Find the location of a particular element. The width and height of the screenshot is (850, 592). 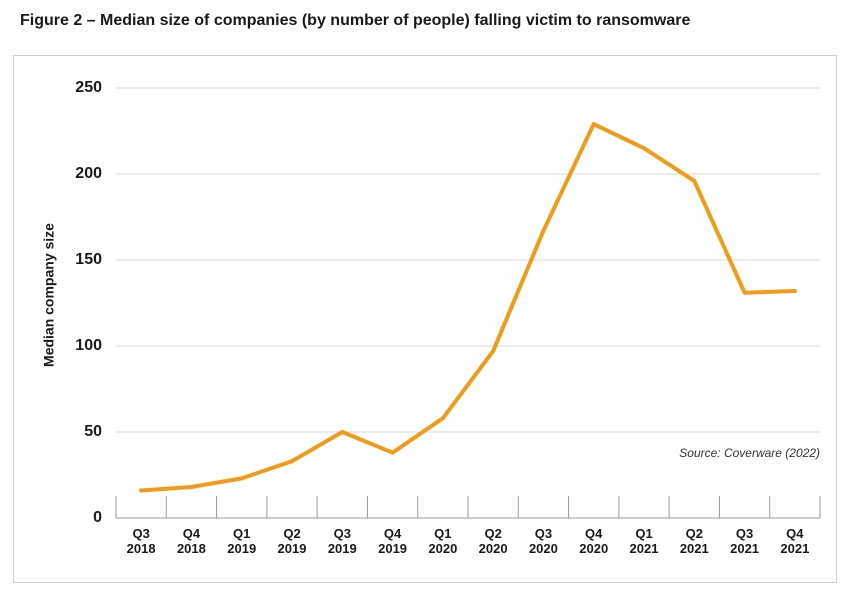

y-tick-label: 100 is located at coordinates (88, 345).